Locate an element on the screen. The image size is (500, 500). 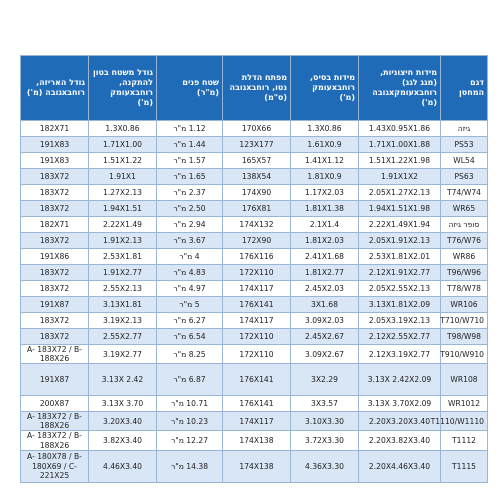
table-cell: 174X90 is located at coordinates (256, 192).